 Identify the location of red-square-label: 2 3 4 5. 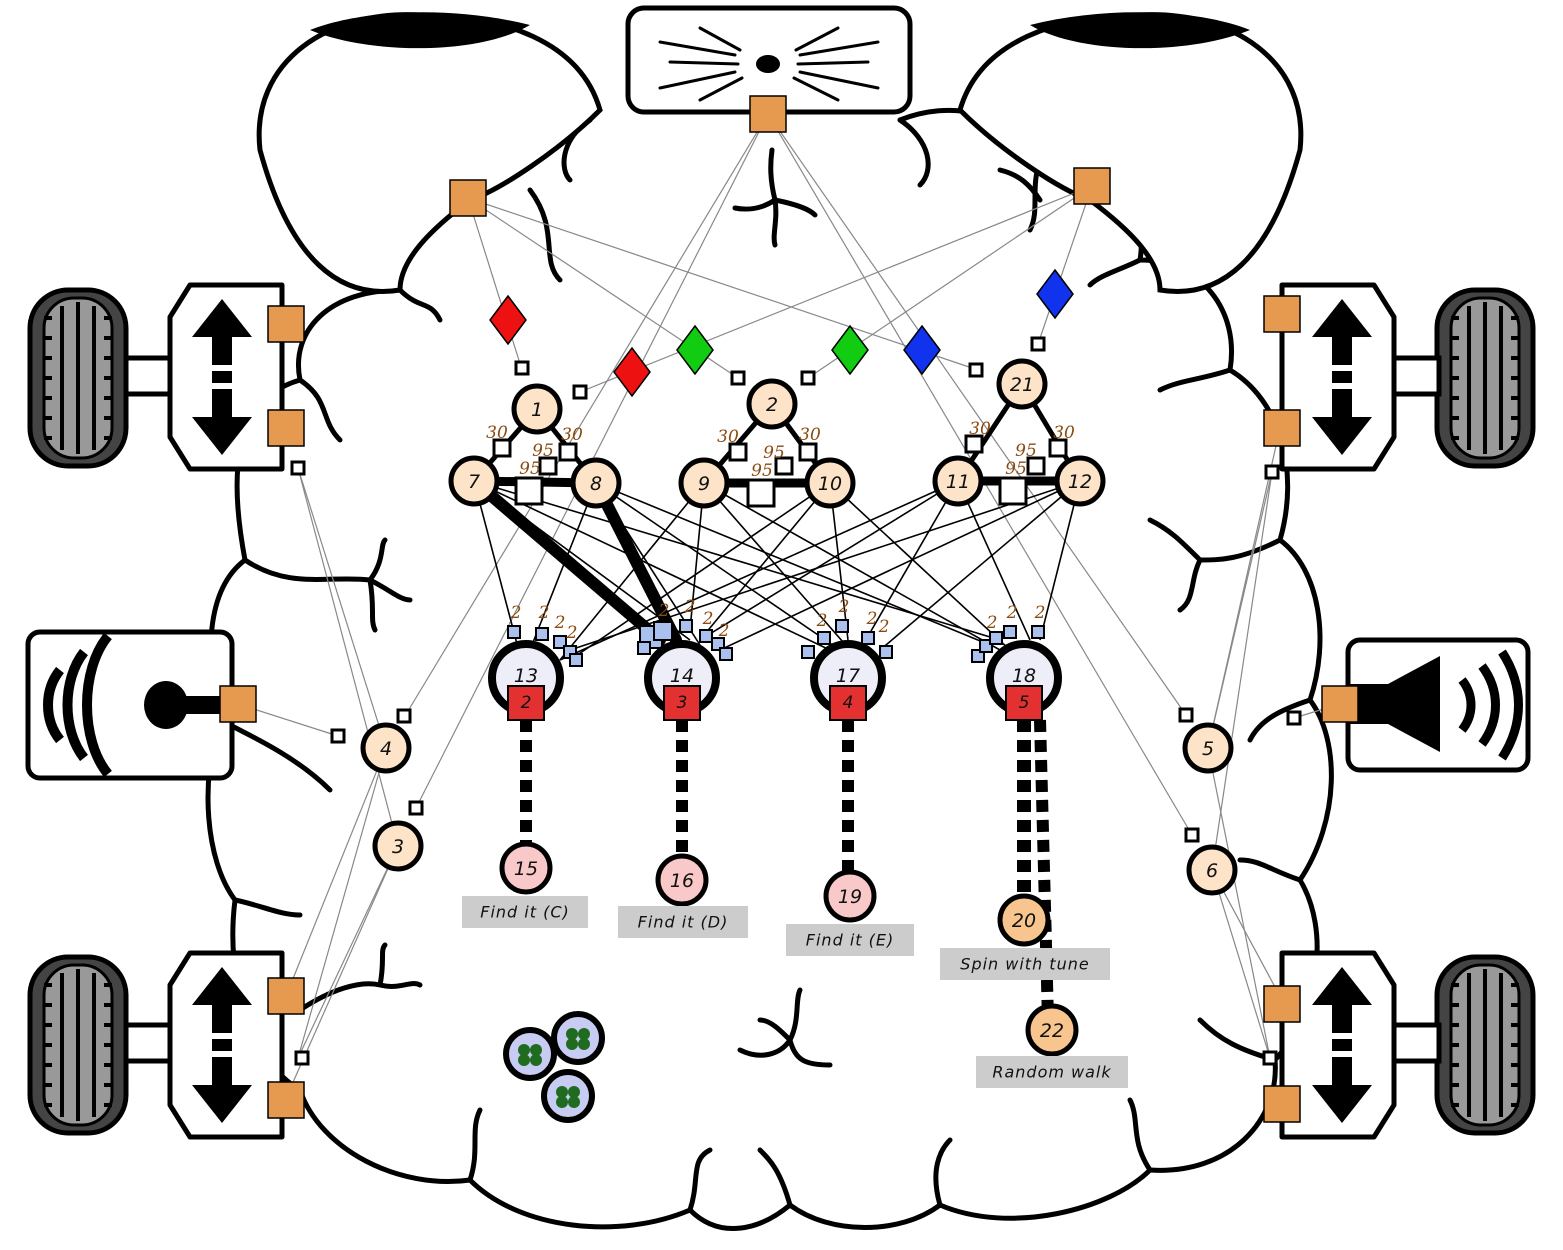
(775, 703).